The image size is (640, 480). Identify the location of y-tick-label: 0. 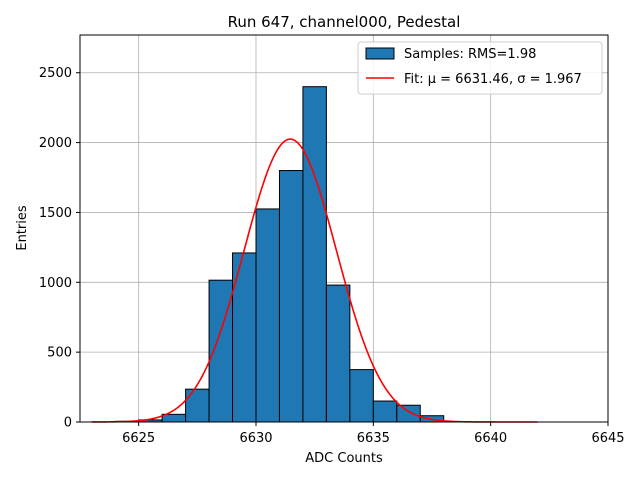
(68, 423).